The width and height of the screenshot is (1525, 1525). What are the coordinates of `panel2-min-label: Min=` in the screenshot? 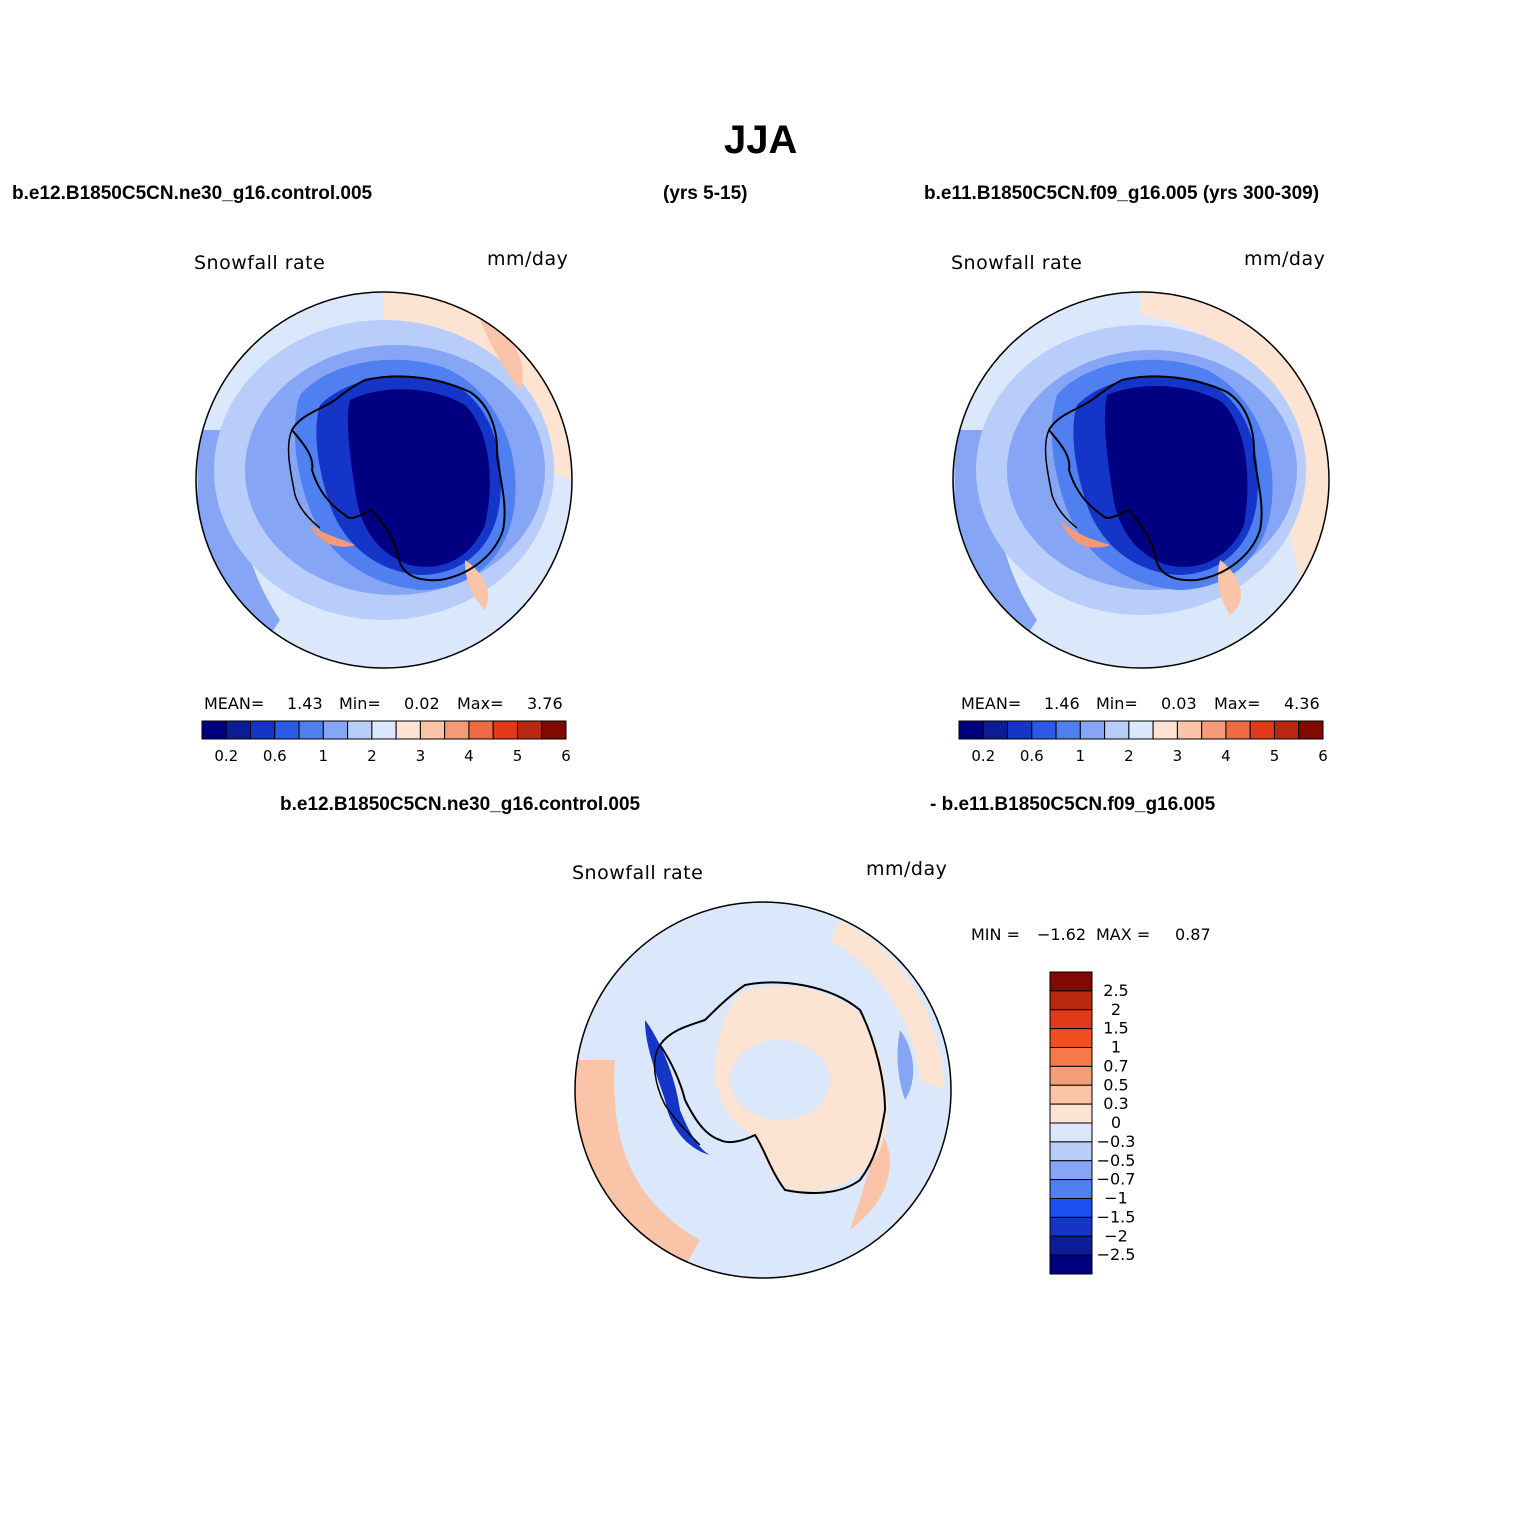 It's located at (1117, 703).